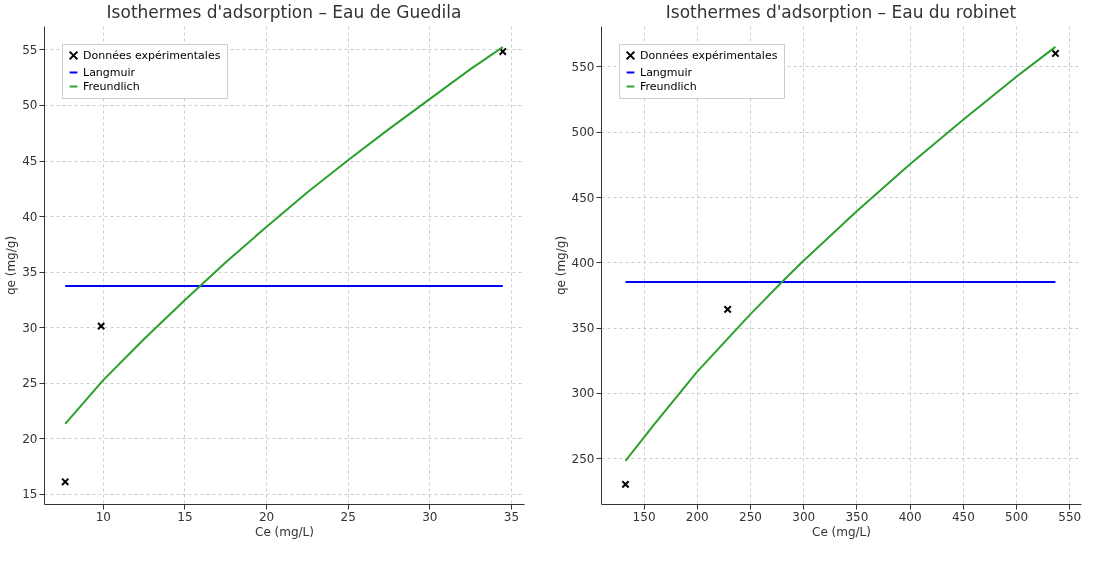 This screenshot has width=1112, height=567. I want to click on y-tick-label: 30, so click(30, 327).